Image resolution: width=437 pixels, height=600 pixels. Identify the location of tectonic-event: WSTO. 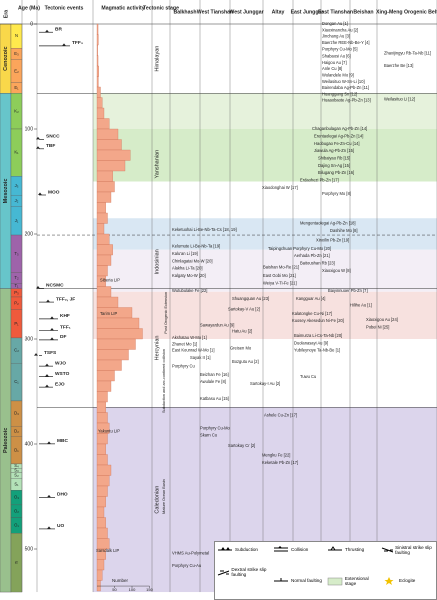
(62, 374).